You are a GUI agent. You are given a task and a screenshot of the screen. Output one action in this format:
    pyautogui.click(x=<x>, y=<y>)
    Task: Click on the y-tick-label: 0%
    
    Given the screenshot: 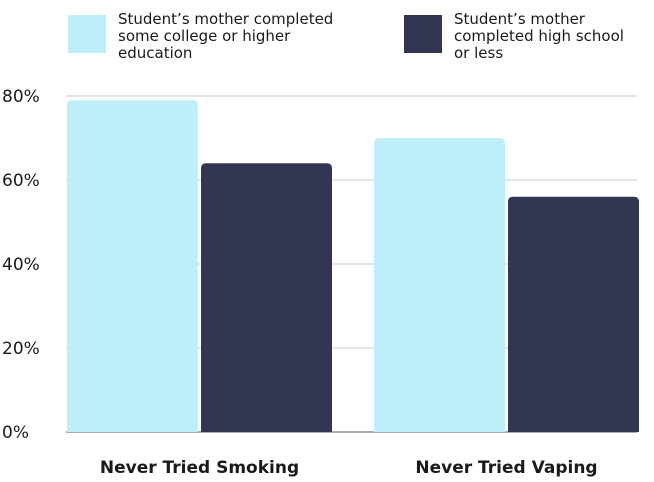 What is the action you would take?
    pyautogui.click(x=15, y=433)
    